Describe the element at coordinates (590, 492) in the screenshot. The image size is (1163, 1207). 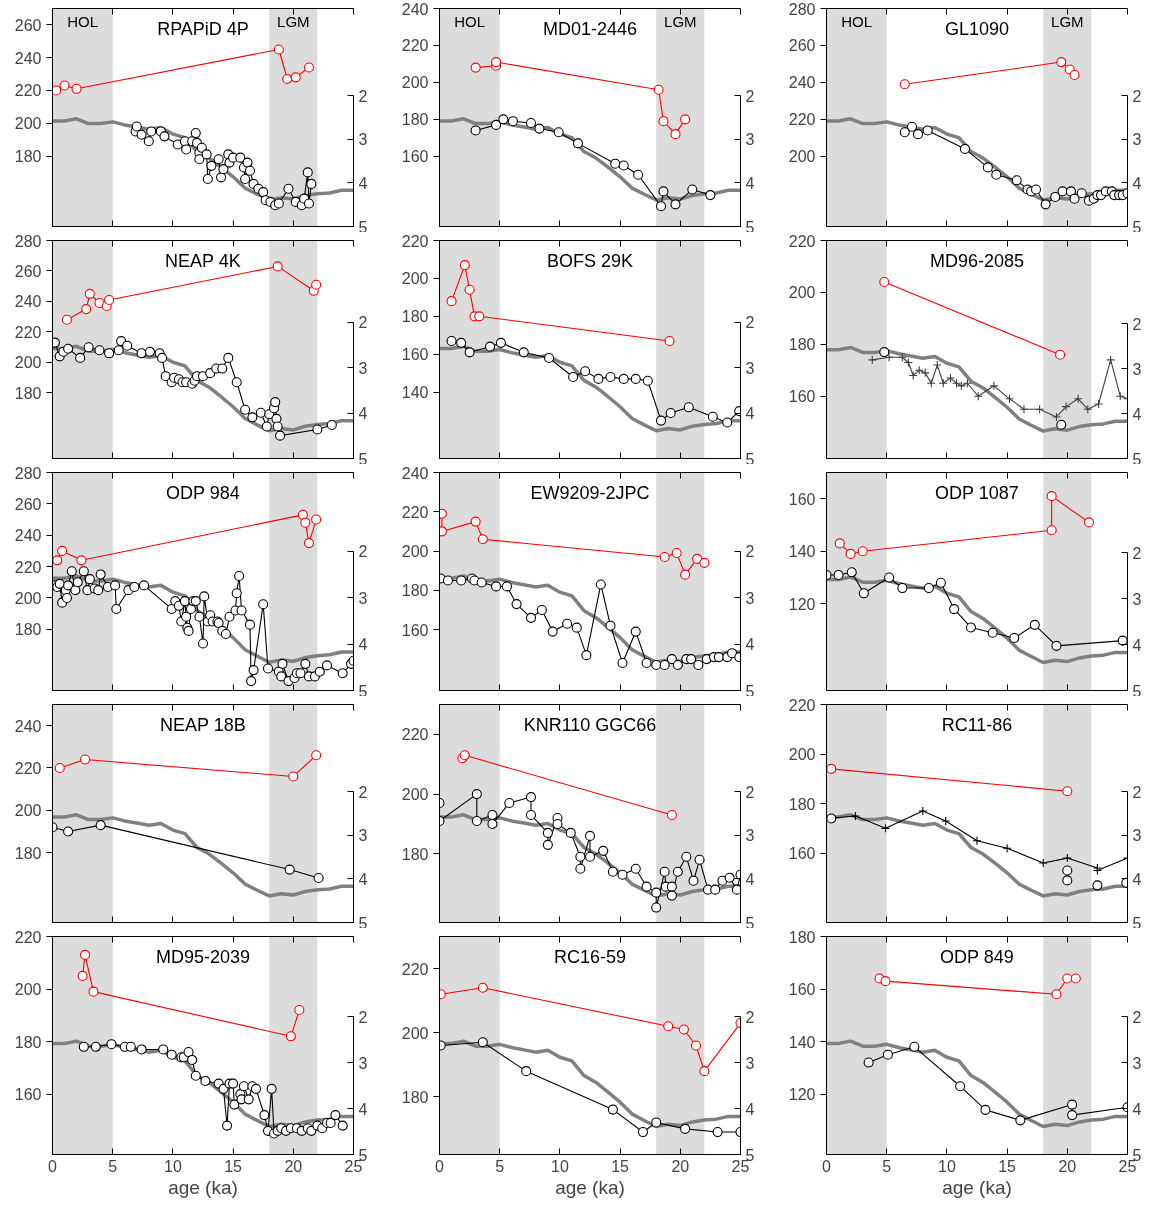
I see `text: EW9209-2JPC` at that location.